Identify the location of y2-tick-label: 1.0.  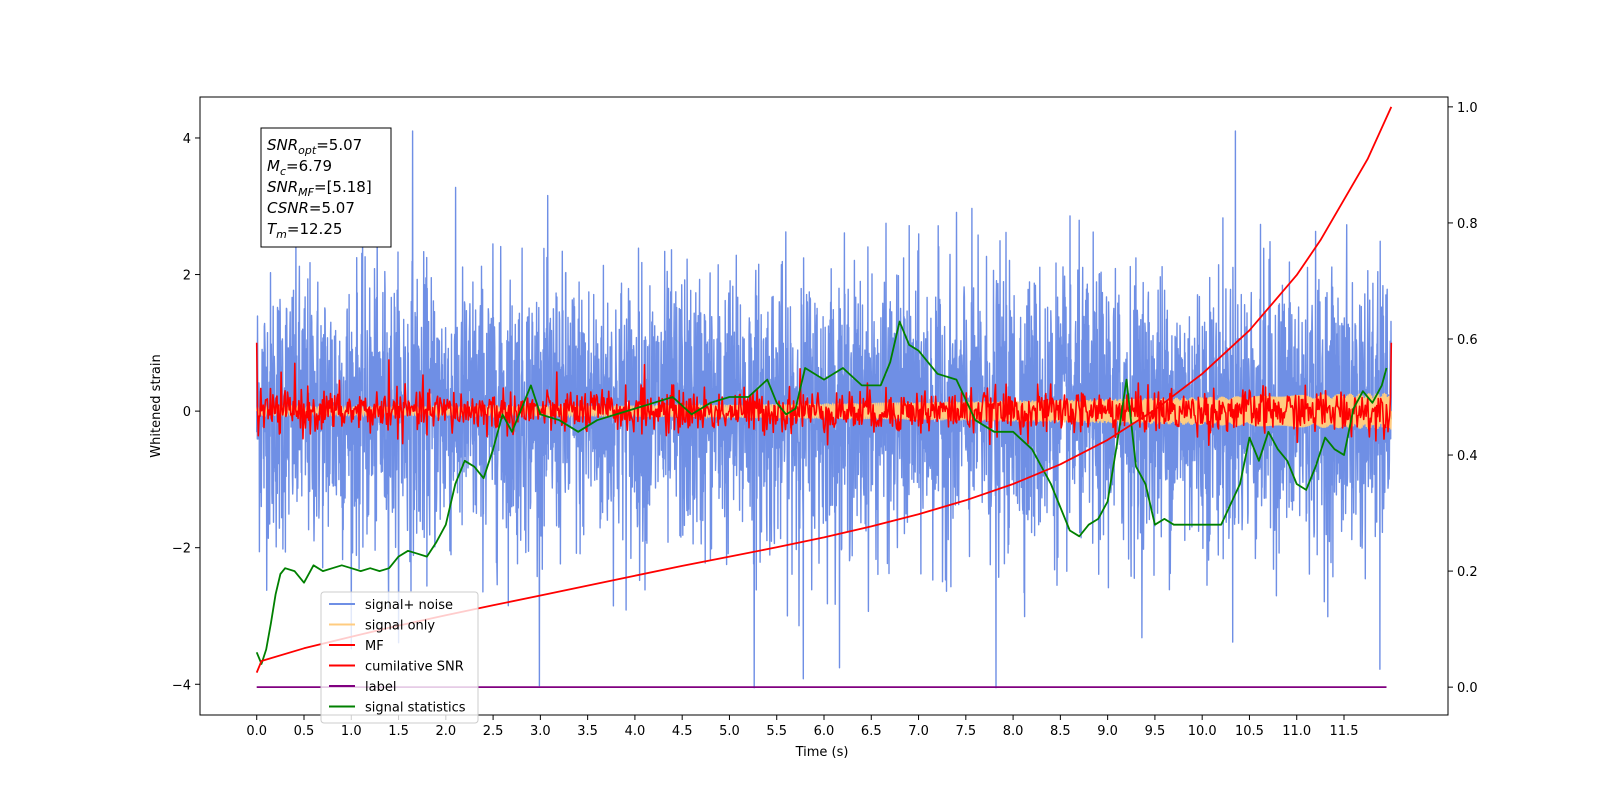
(1467, 108).